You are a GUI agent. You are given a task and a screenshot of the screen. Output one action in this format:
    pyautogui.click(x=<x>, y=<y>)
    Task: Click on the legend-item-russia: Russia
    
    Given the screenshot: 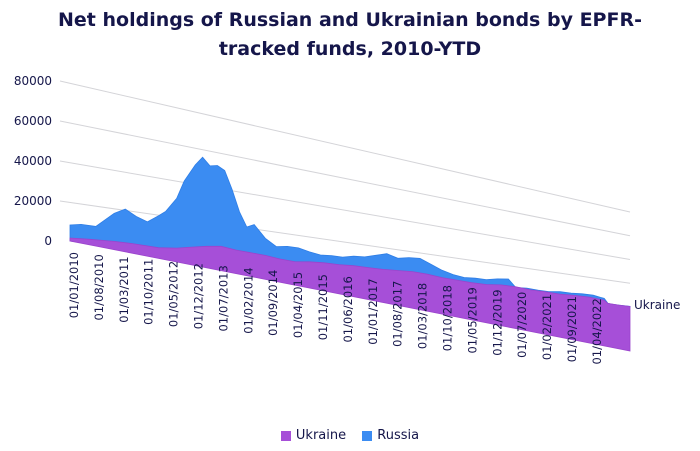 What is the action you would take?
    pyautogui.click(x=390, y=435)
    